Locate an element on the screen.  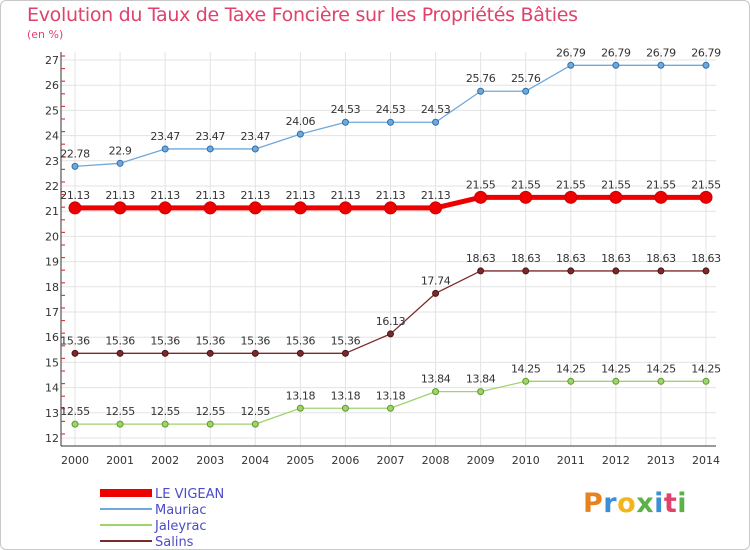
legend-label: LE VIGEAN is located at coordinates (189, 494).